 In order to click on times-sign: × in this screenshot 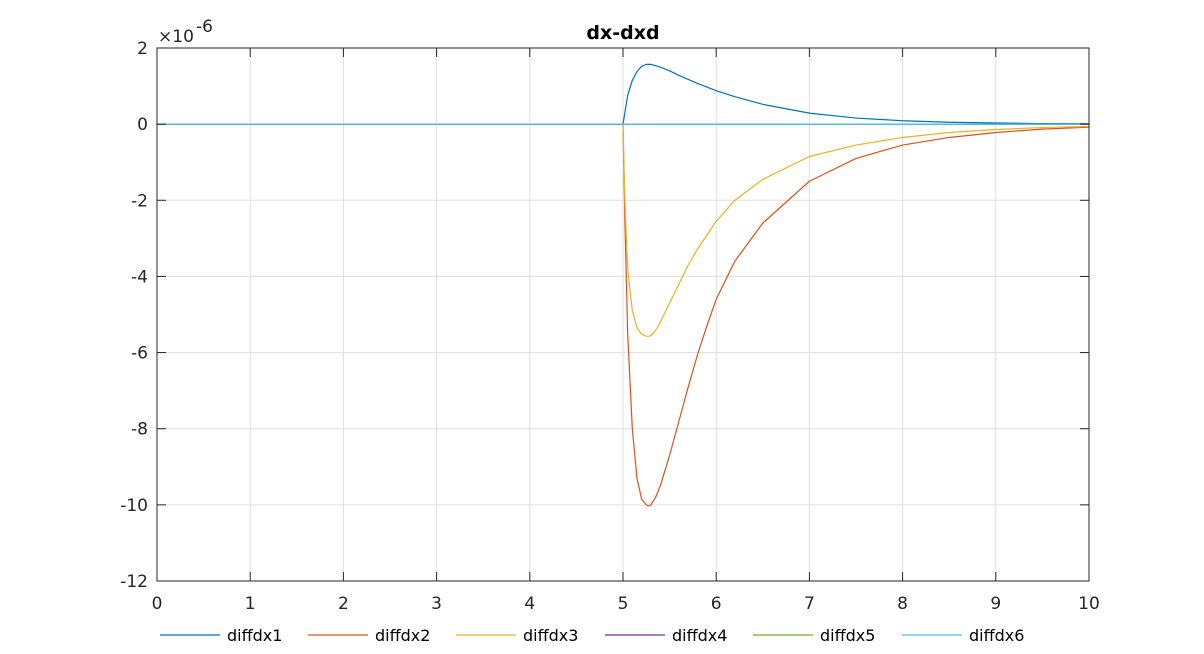, I will do `click(165, 37)`.